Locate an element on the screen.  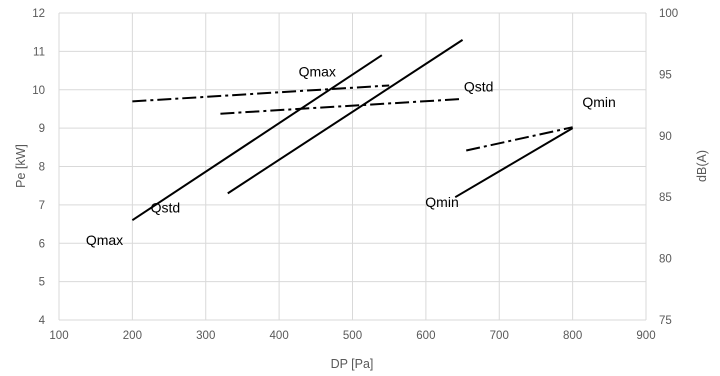
y2-axis-title: dB(A) is located at coordinates (702, 166).